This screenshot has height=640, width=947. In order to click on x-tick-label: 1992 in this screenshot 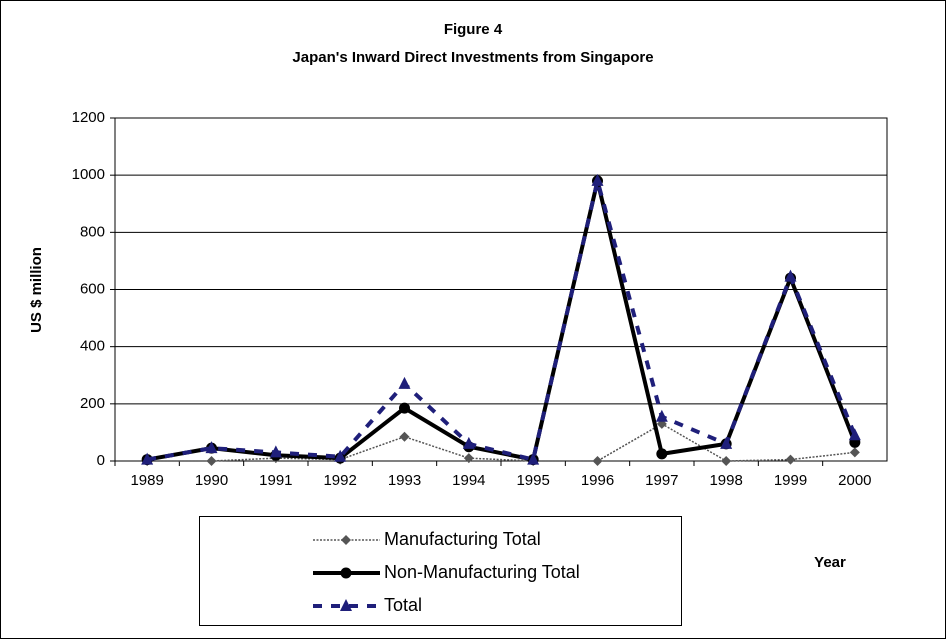, I will do `click(339, 480)`.